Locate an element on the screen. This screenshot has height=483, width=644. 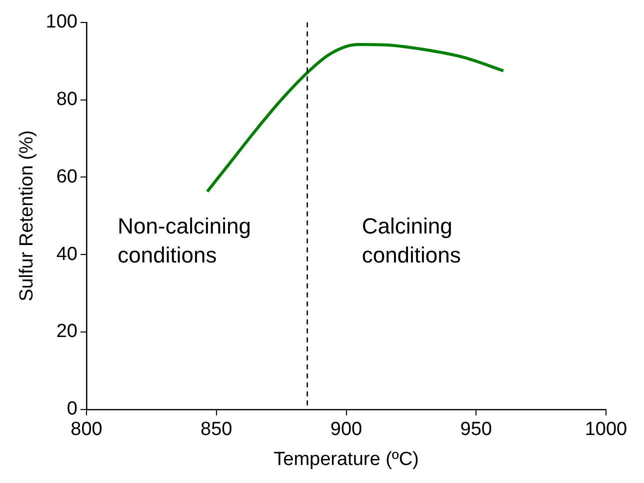
y-axis-title: Sulfur Retention (%) is located at coordinates (27, 216).